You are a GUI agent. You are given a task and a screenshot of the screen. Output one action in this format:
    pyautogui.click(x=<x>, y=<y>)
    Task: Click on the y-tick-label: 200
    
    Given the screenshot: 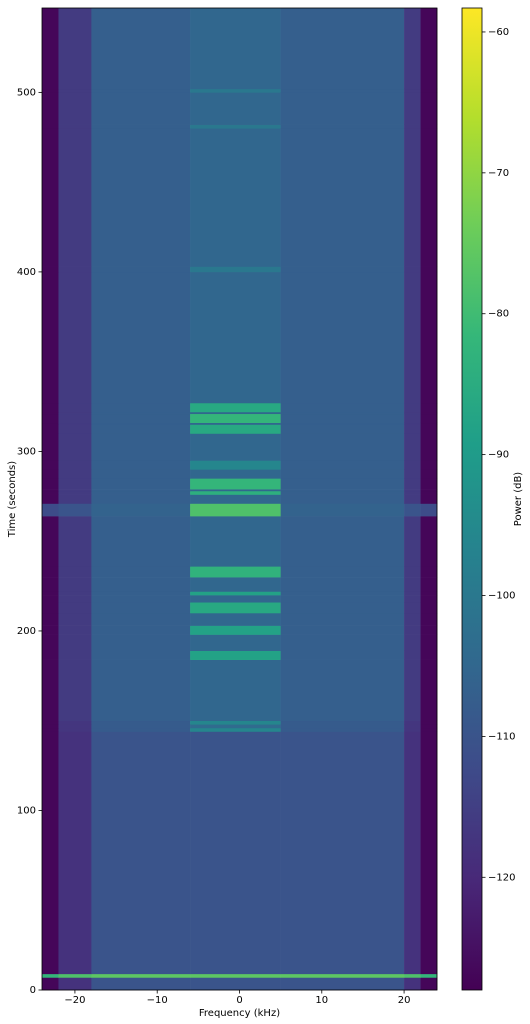 What is the action you would take?
    pyautogui.click(x=26, y=631)
    